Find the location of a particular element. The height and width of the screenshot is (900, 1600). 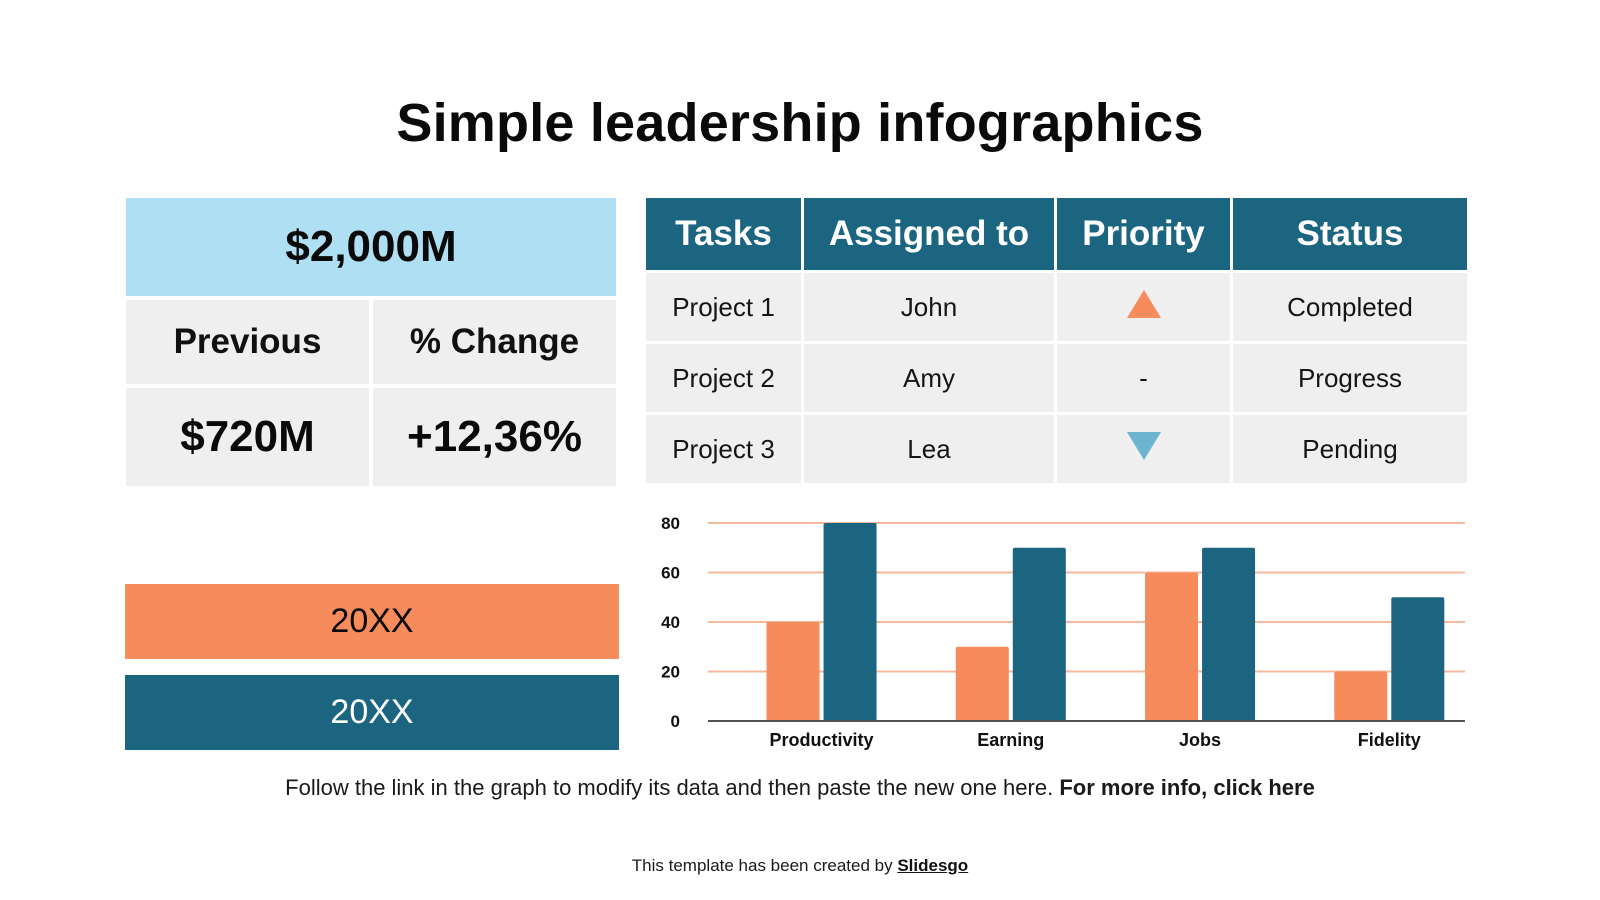

y-tick-label: 20 is located at coordinates (670, 672).